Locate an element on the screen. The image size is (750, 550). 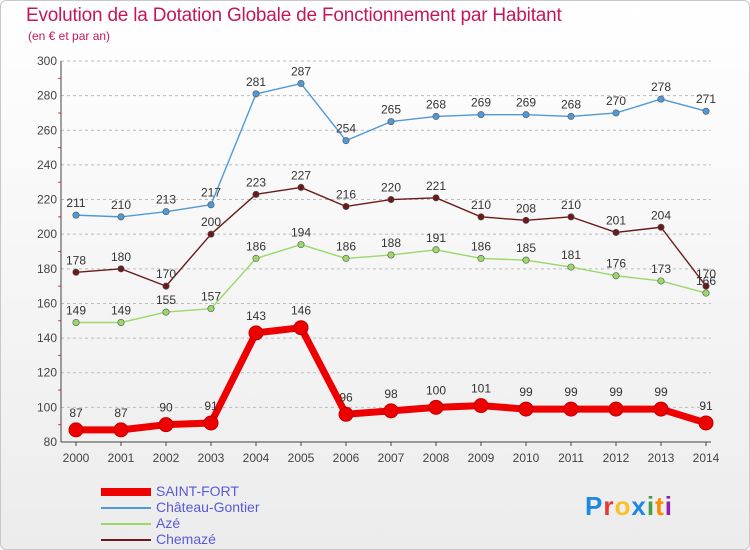
x-tick-label: 2014 is located at coordinates (706, 458).